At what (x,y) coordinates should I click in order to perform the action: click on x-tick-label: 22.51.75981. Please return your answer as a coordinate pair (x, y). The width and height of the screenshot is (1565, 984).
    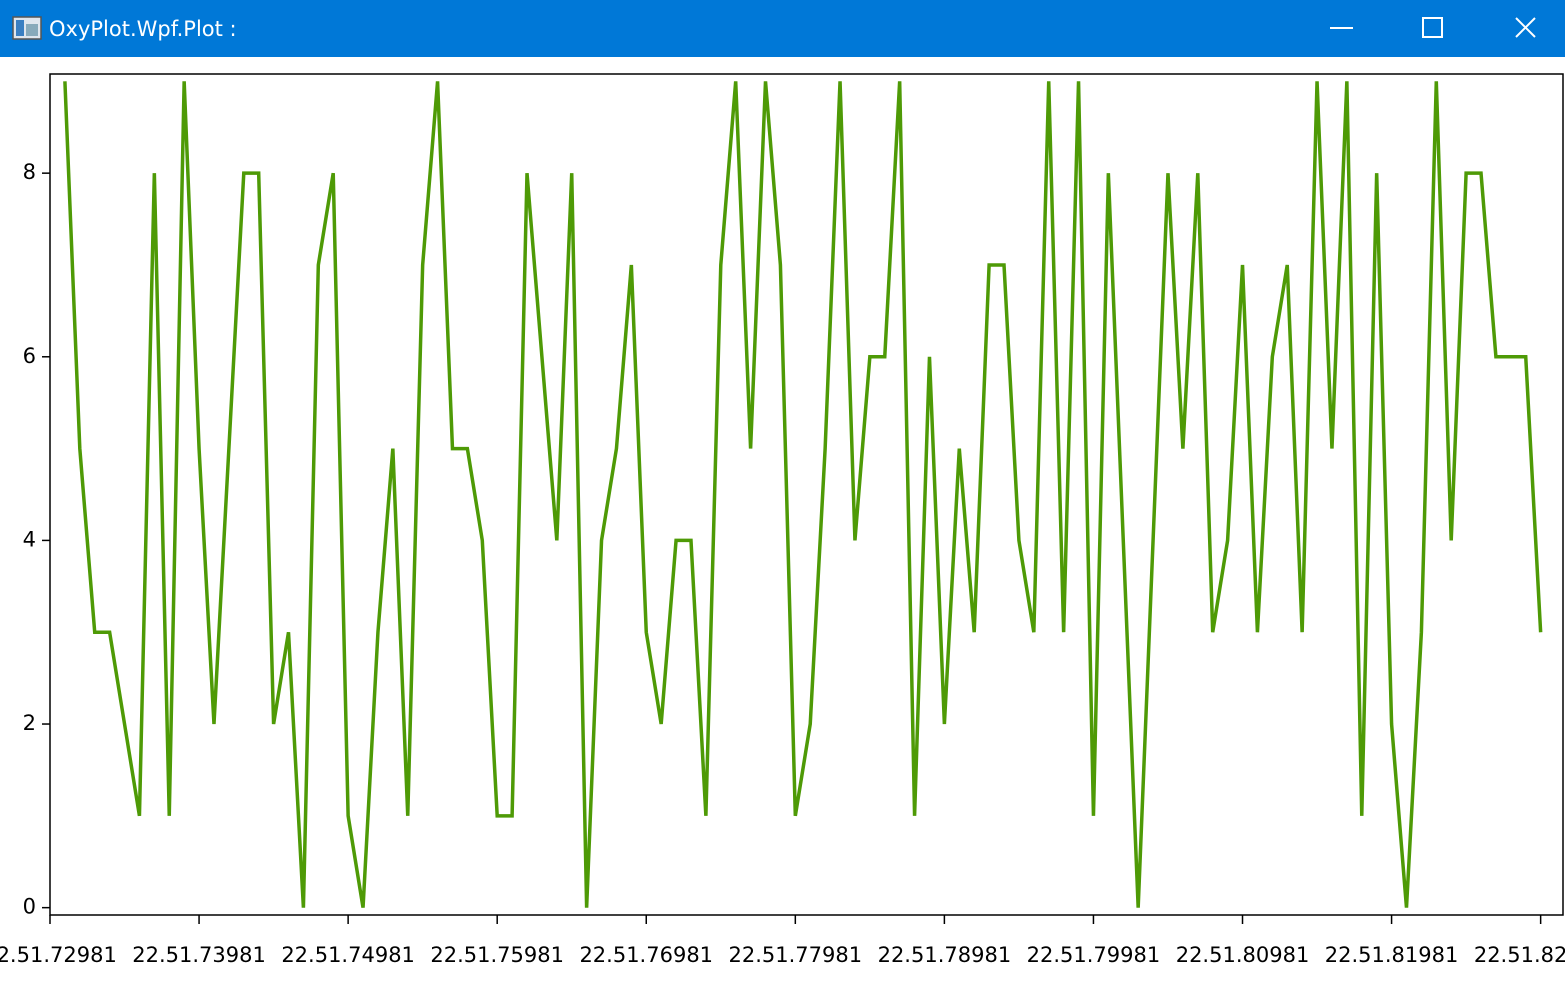
    Looking at the image, I should click on (497, 955).